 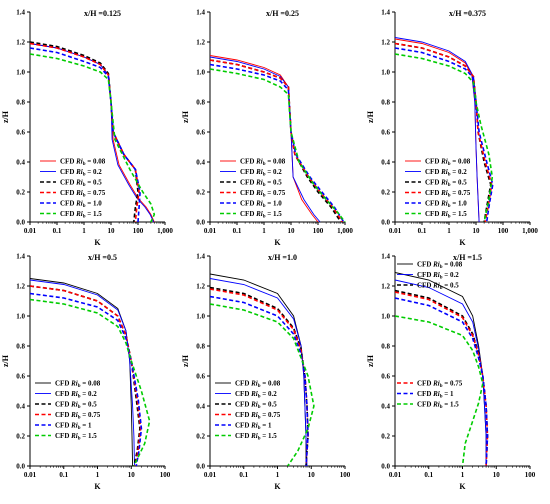 What do you see at coordinates (467, 257) in the screenshot?
I see `panel-title: x/H =1.5` at bounding box center [467, 257].